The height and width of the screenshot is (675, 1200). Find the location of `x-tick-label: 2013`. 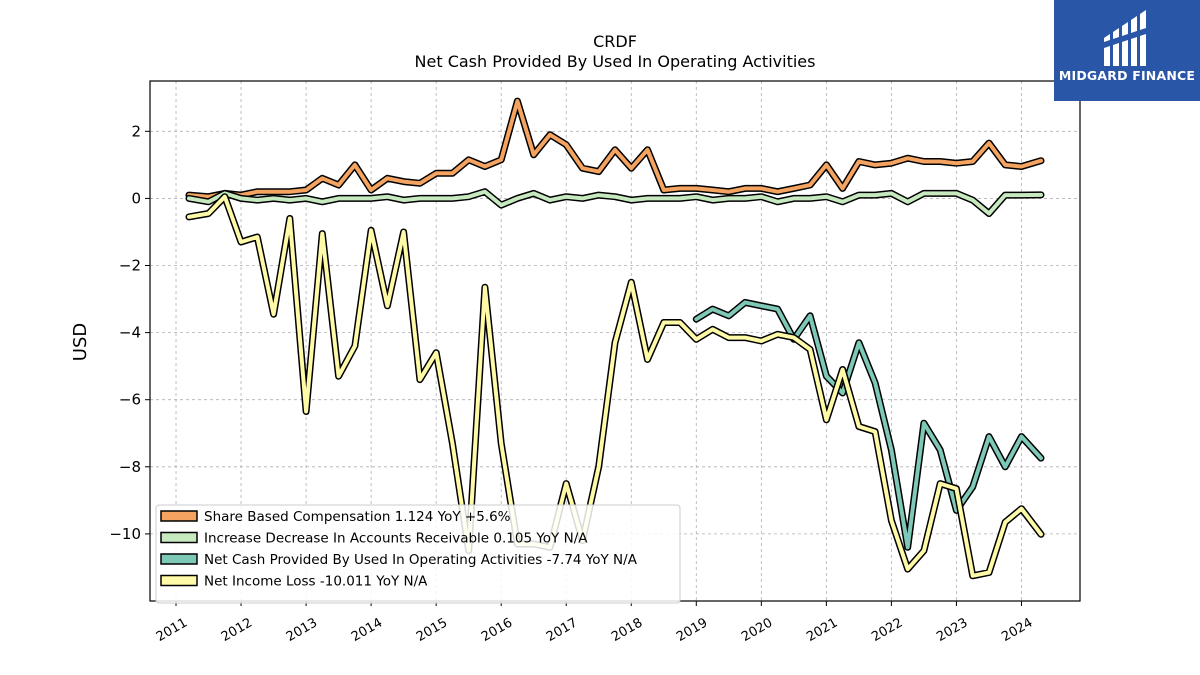

x-tick-label: 2013 is located at coordinates (302, 630).